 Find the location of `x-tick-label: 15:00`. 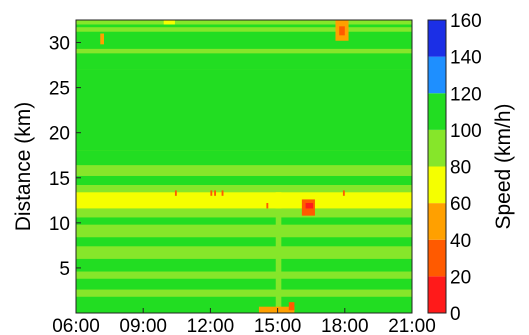

x-tick-label: 15:00 is located at coordinates (278, 325).